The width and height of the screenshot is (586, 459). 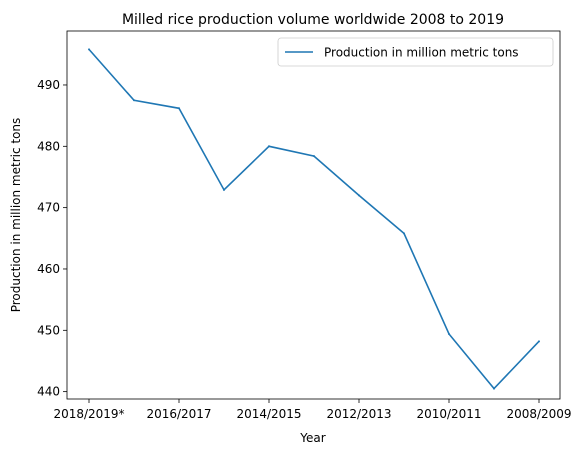 I want to click on x-tick-label: 2016/2017, so click(x=178, y=414).